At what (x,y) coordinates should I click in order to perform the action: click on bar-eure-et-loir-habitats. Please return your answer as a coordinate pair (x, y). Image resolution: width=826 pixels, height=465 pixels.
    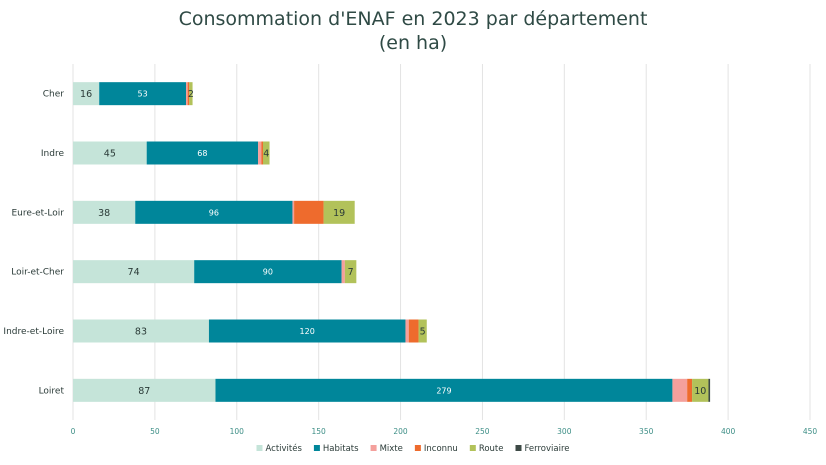
    Looking at the image, I should click on (214, 212).